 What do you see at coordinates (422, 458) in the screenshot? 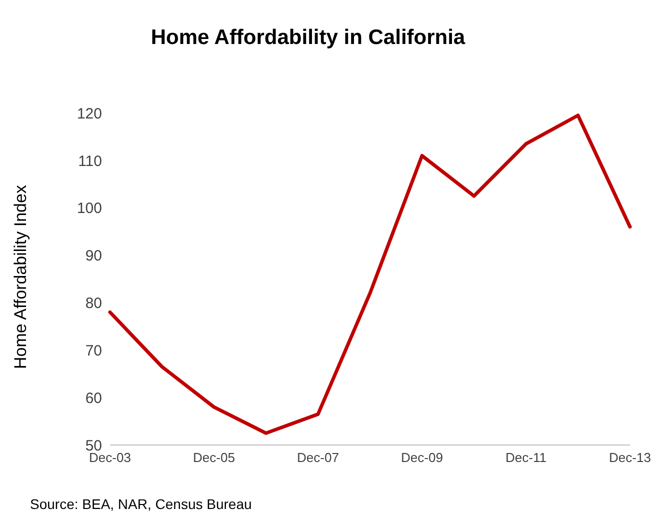
I see `x-tick-label: Dec-09` at bounding box center [422, 458].